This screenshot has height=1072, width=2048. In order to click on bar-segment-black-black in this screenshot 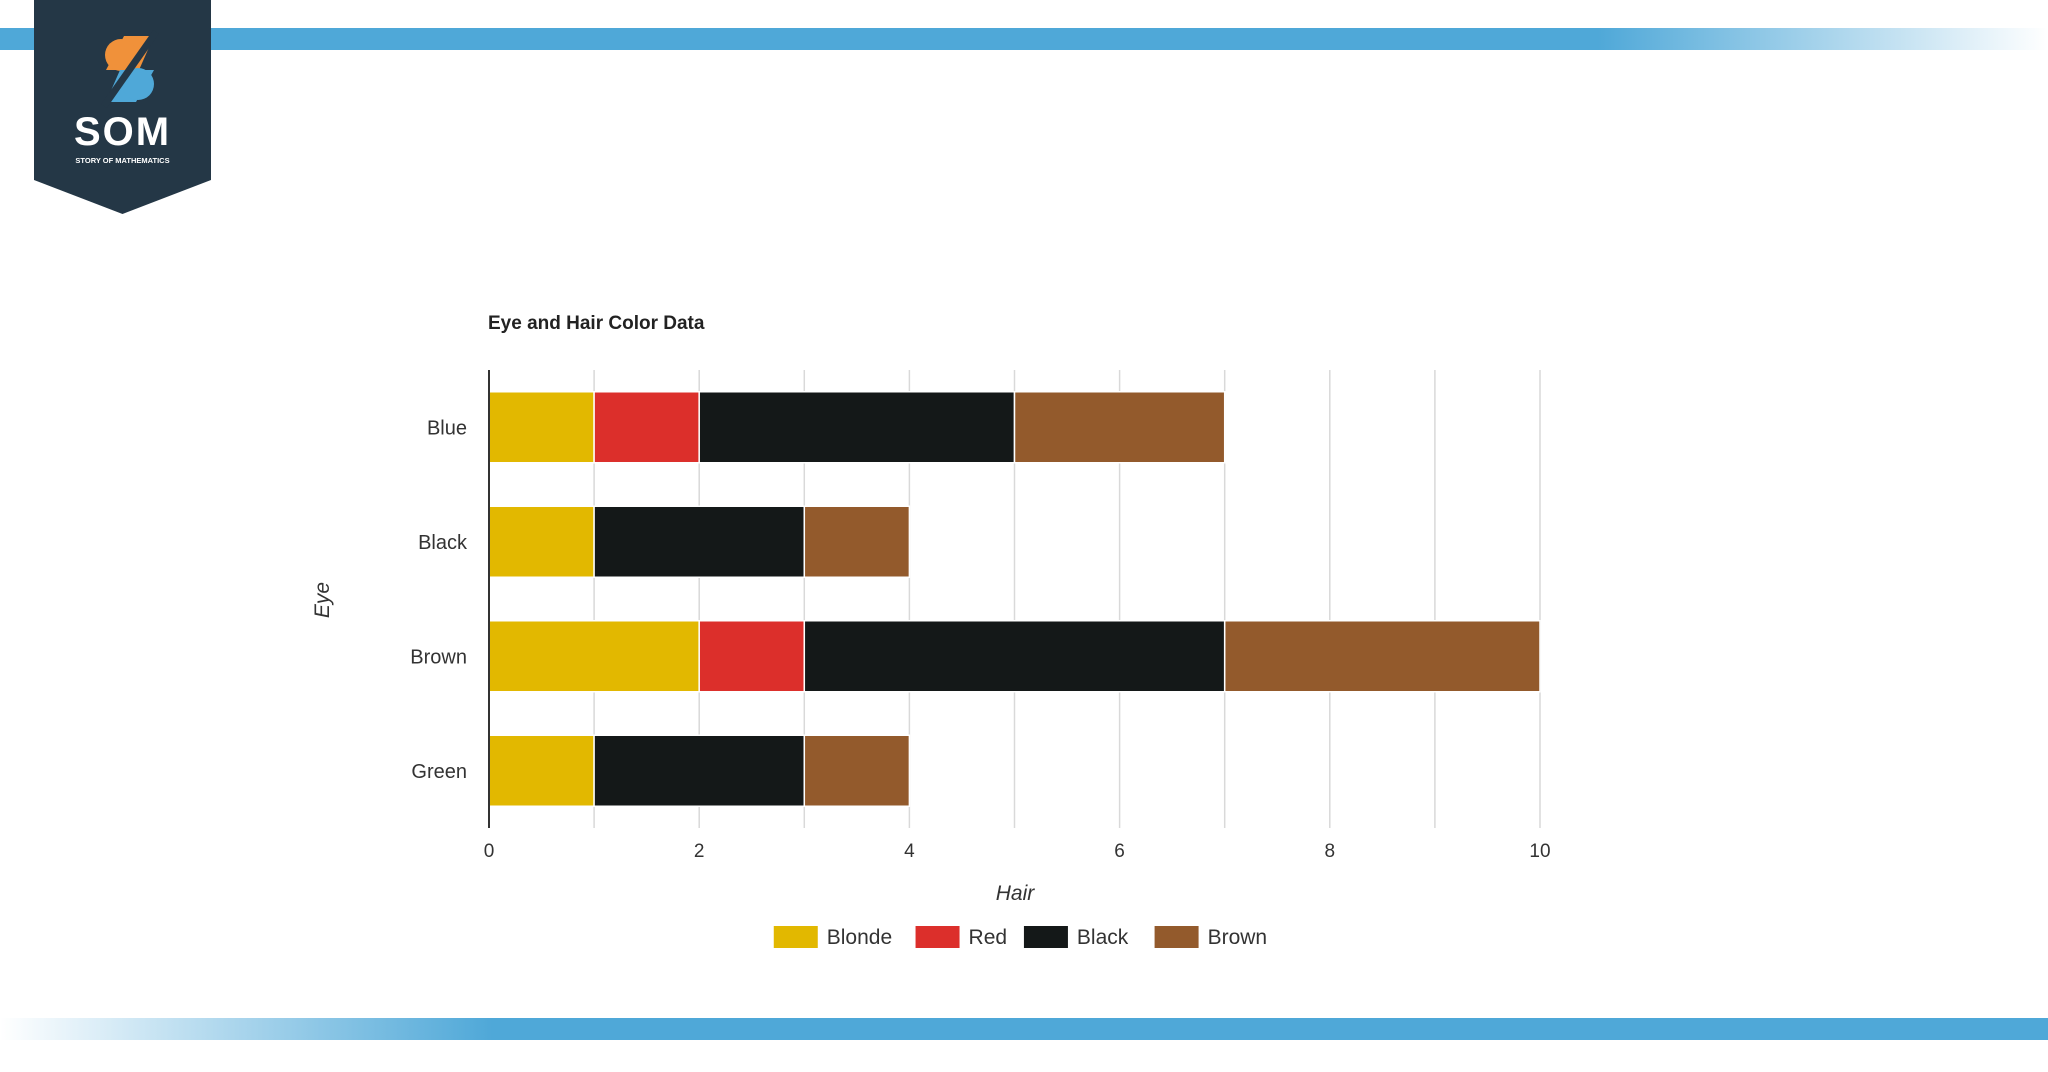, I will do `click(699, 541)`.